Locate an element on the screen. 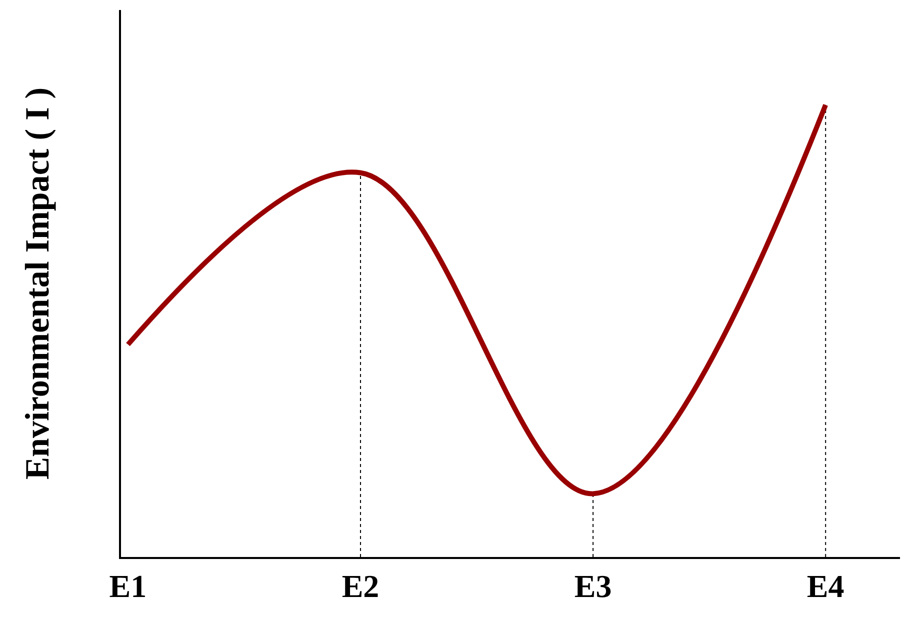 This screenshot has width=901, height=630. x-tick-label: E4 is located at coordinates (825, 586).